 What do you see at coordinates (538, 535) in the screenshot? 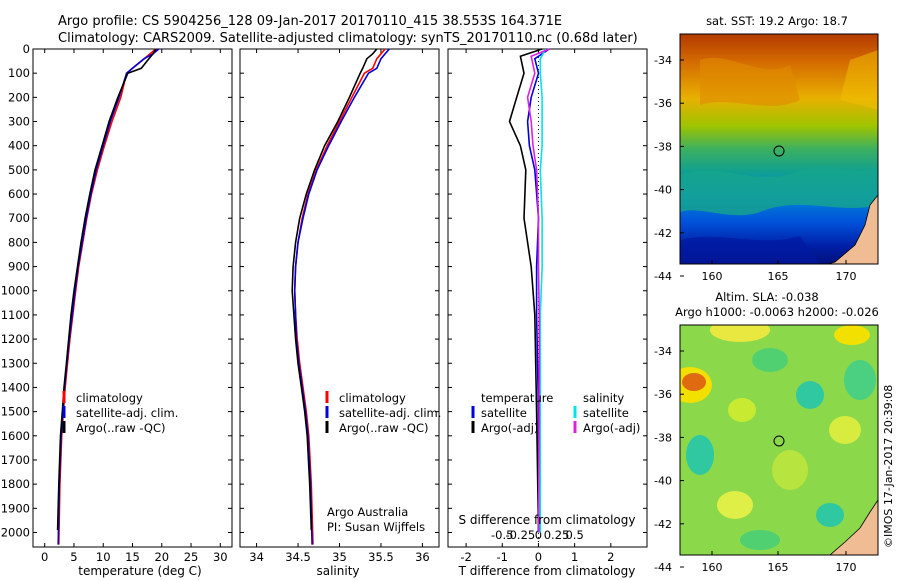
I see `x2-tick-label: 0` at bounding box center [538, 535].